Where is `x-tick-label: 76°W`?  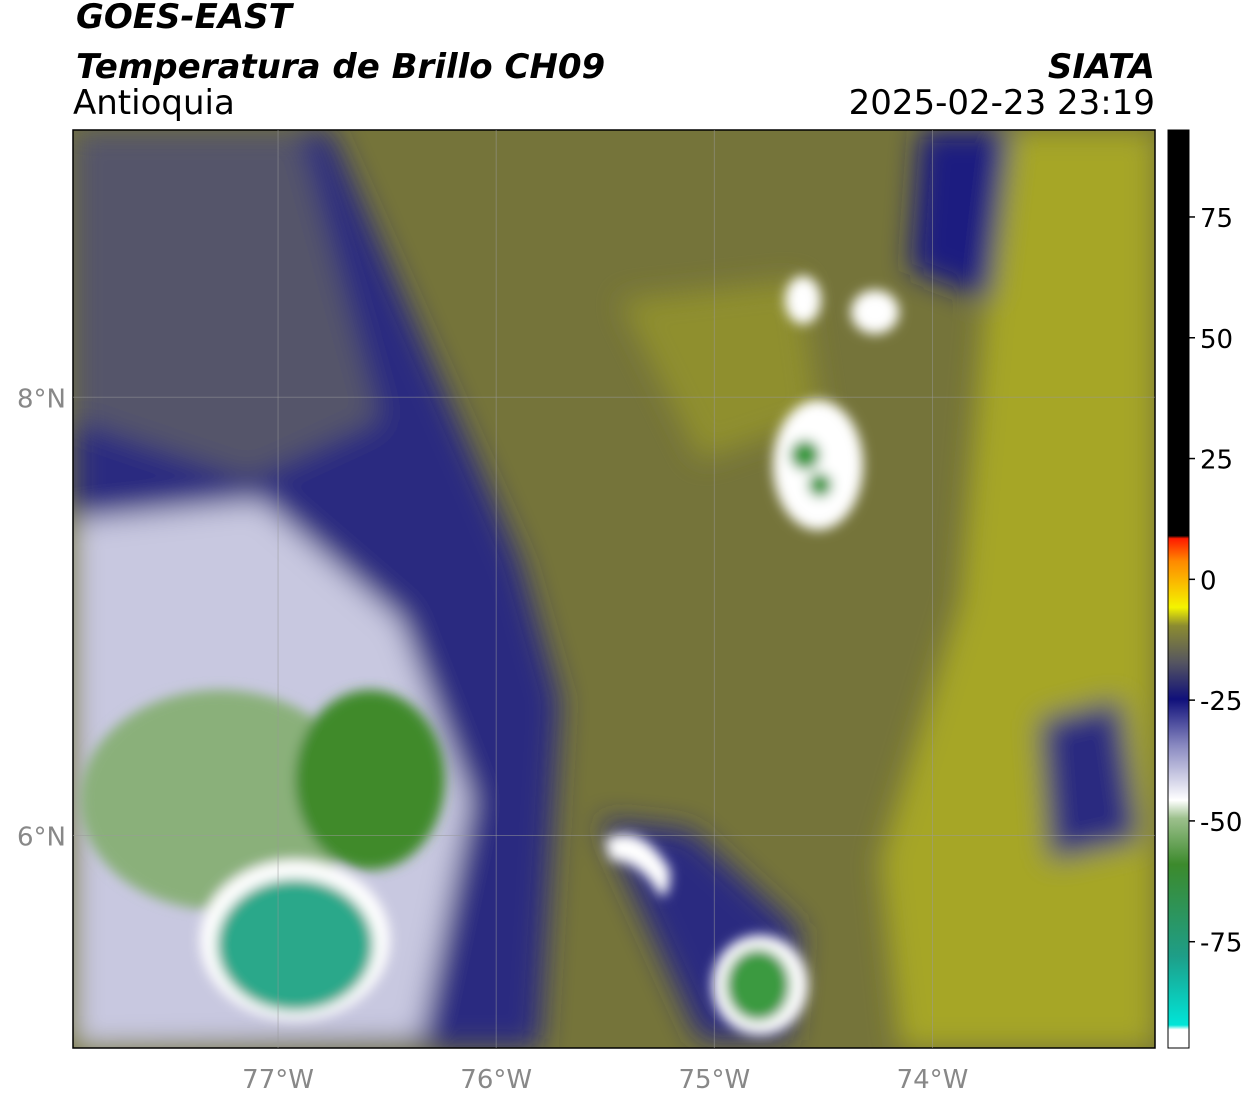 x-tick-label: 76°W is located at coordinates (496, 1080).